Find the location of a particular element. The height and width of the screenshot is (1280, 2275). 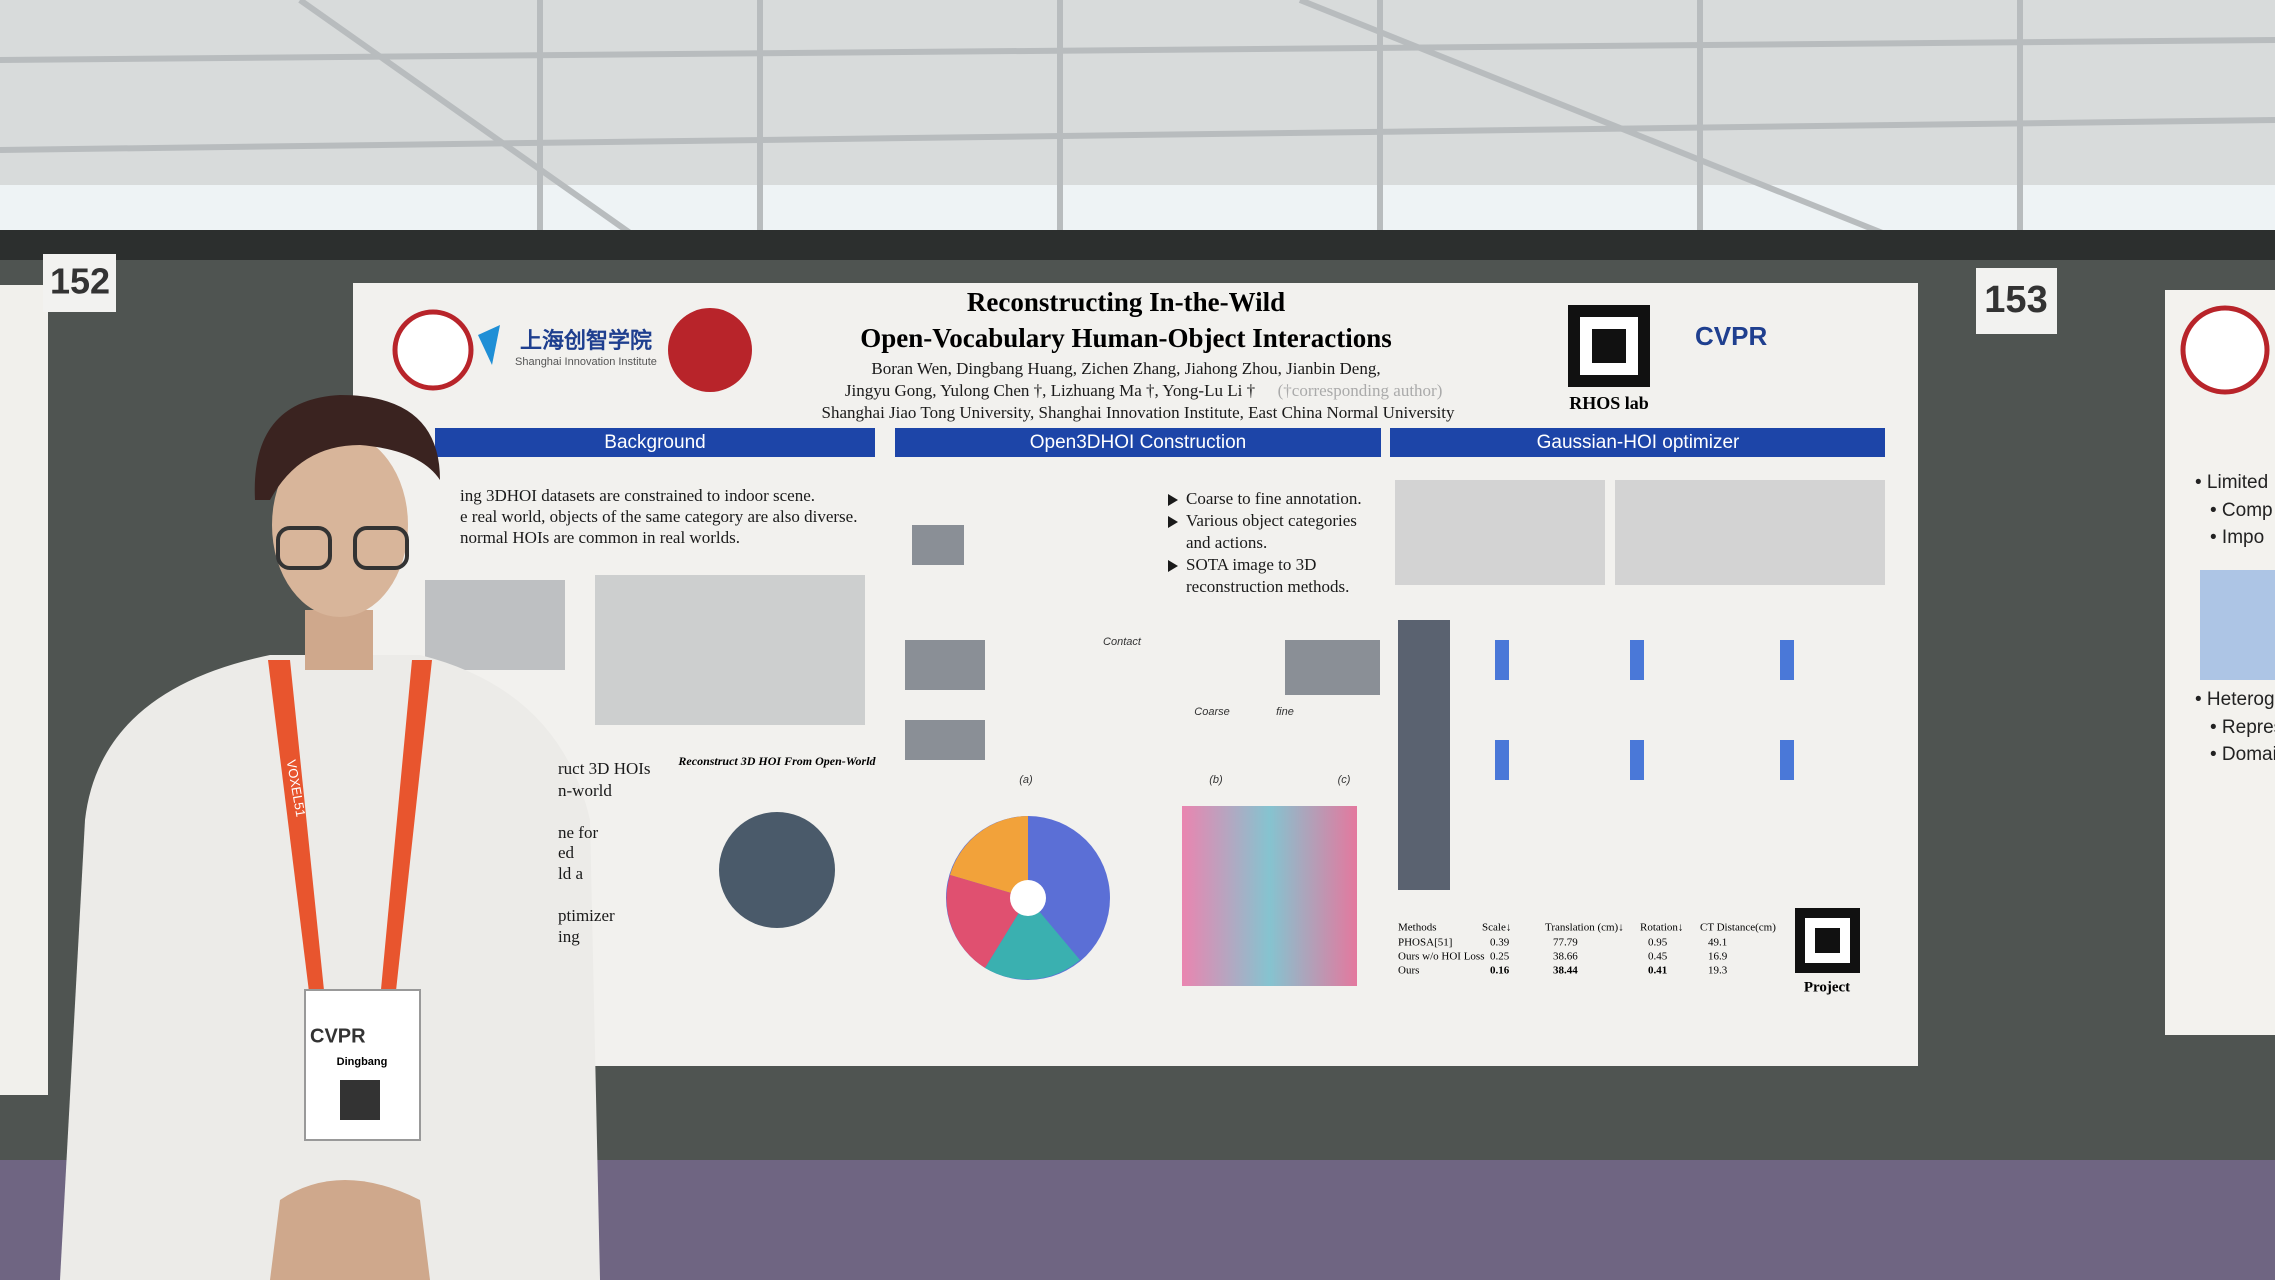

bullet: reconstruction methods. is located at coordinates (1267, 586).